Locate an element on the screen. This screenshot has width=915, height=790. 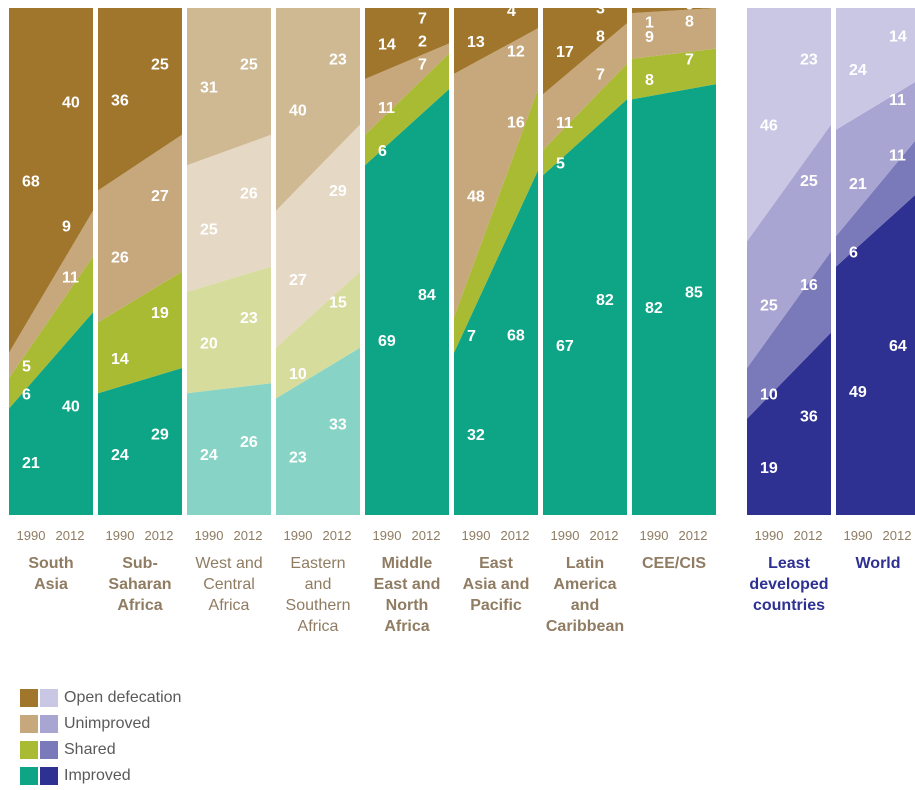
region-label: Eastern is located at coordinates (317, 563).